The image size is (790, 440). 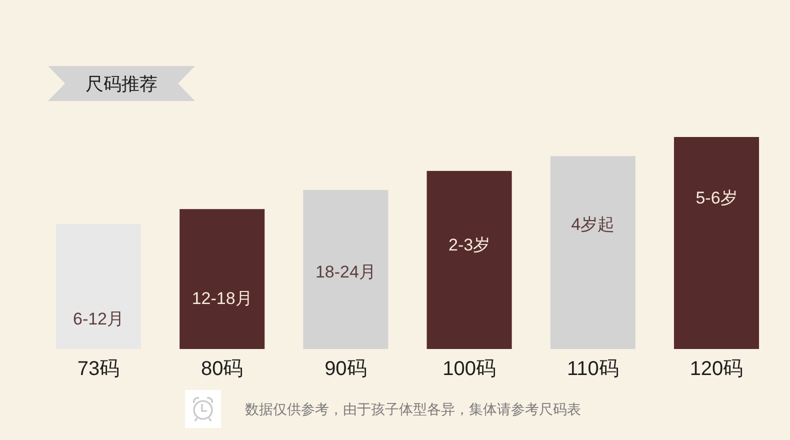 What do you see at coordinates (717, 369) in the screenshot?
I see `x-tick-label: 120码` at bounding box center [717, 369].